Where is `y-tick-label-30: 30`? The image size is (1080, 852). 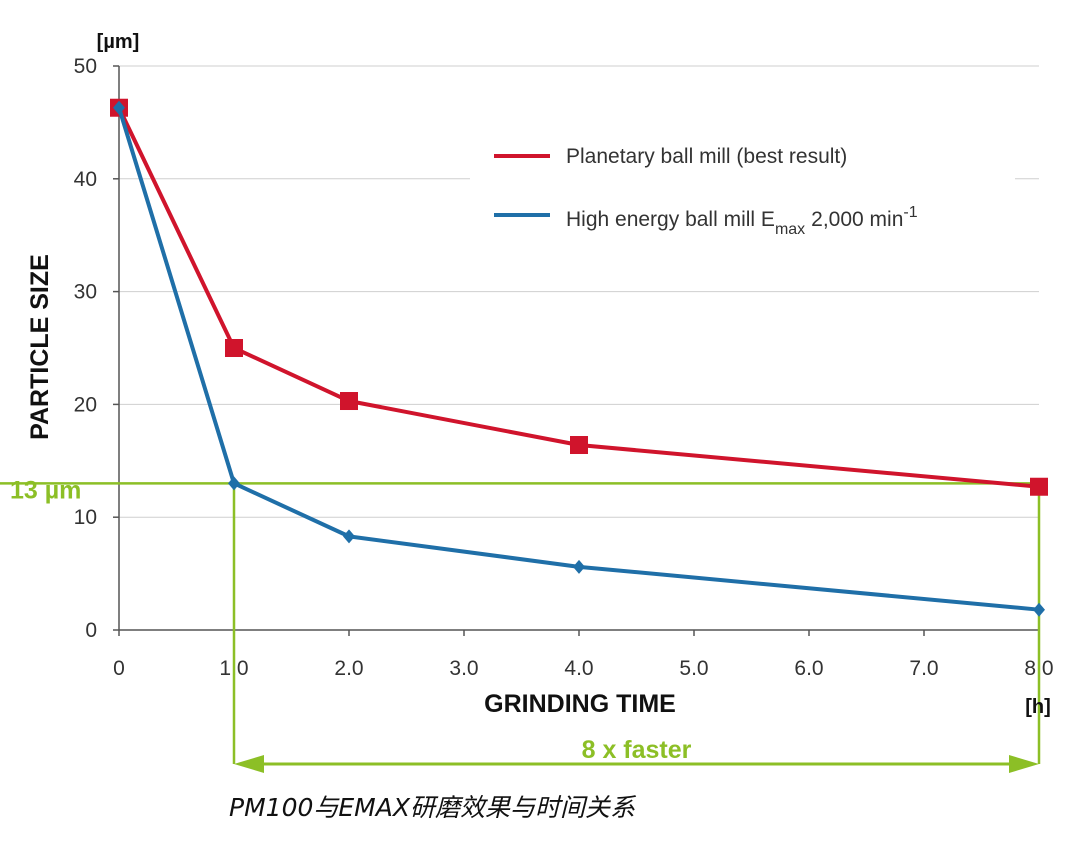 y-tick-label-30: 30 is located at coordinates (85, 292).